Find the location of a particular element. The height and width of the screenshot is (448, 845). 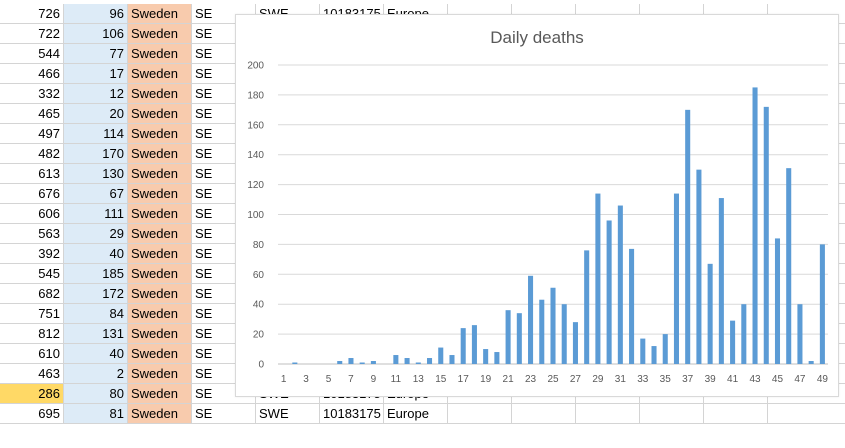

cell-daily-deaths: 96 is located at coordinates (96, 14).